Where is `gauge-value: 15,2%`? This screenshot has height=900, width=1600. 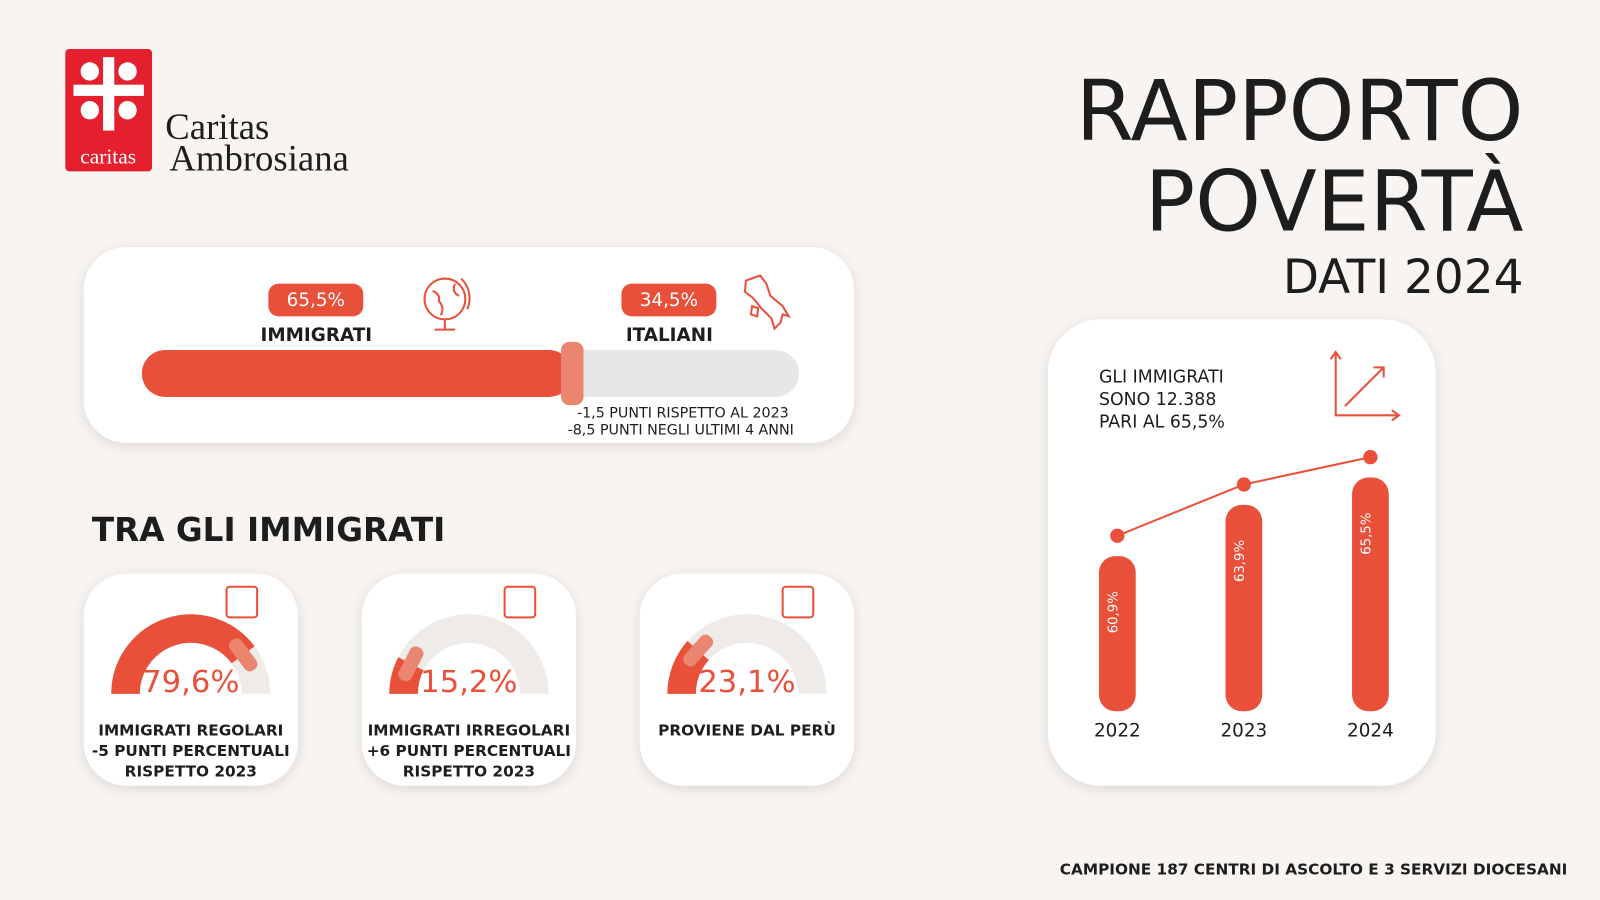
gauge-value: 15,2% is located at coordinates (468, 682).